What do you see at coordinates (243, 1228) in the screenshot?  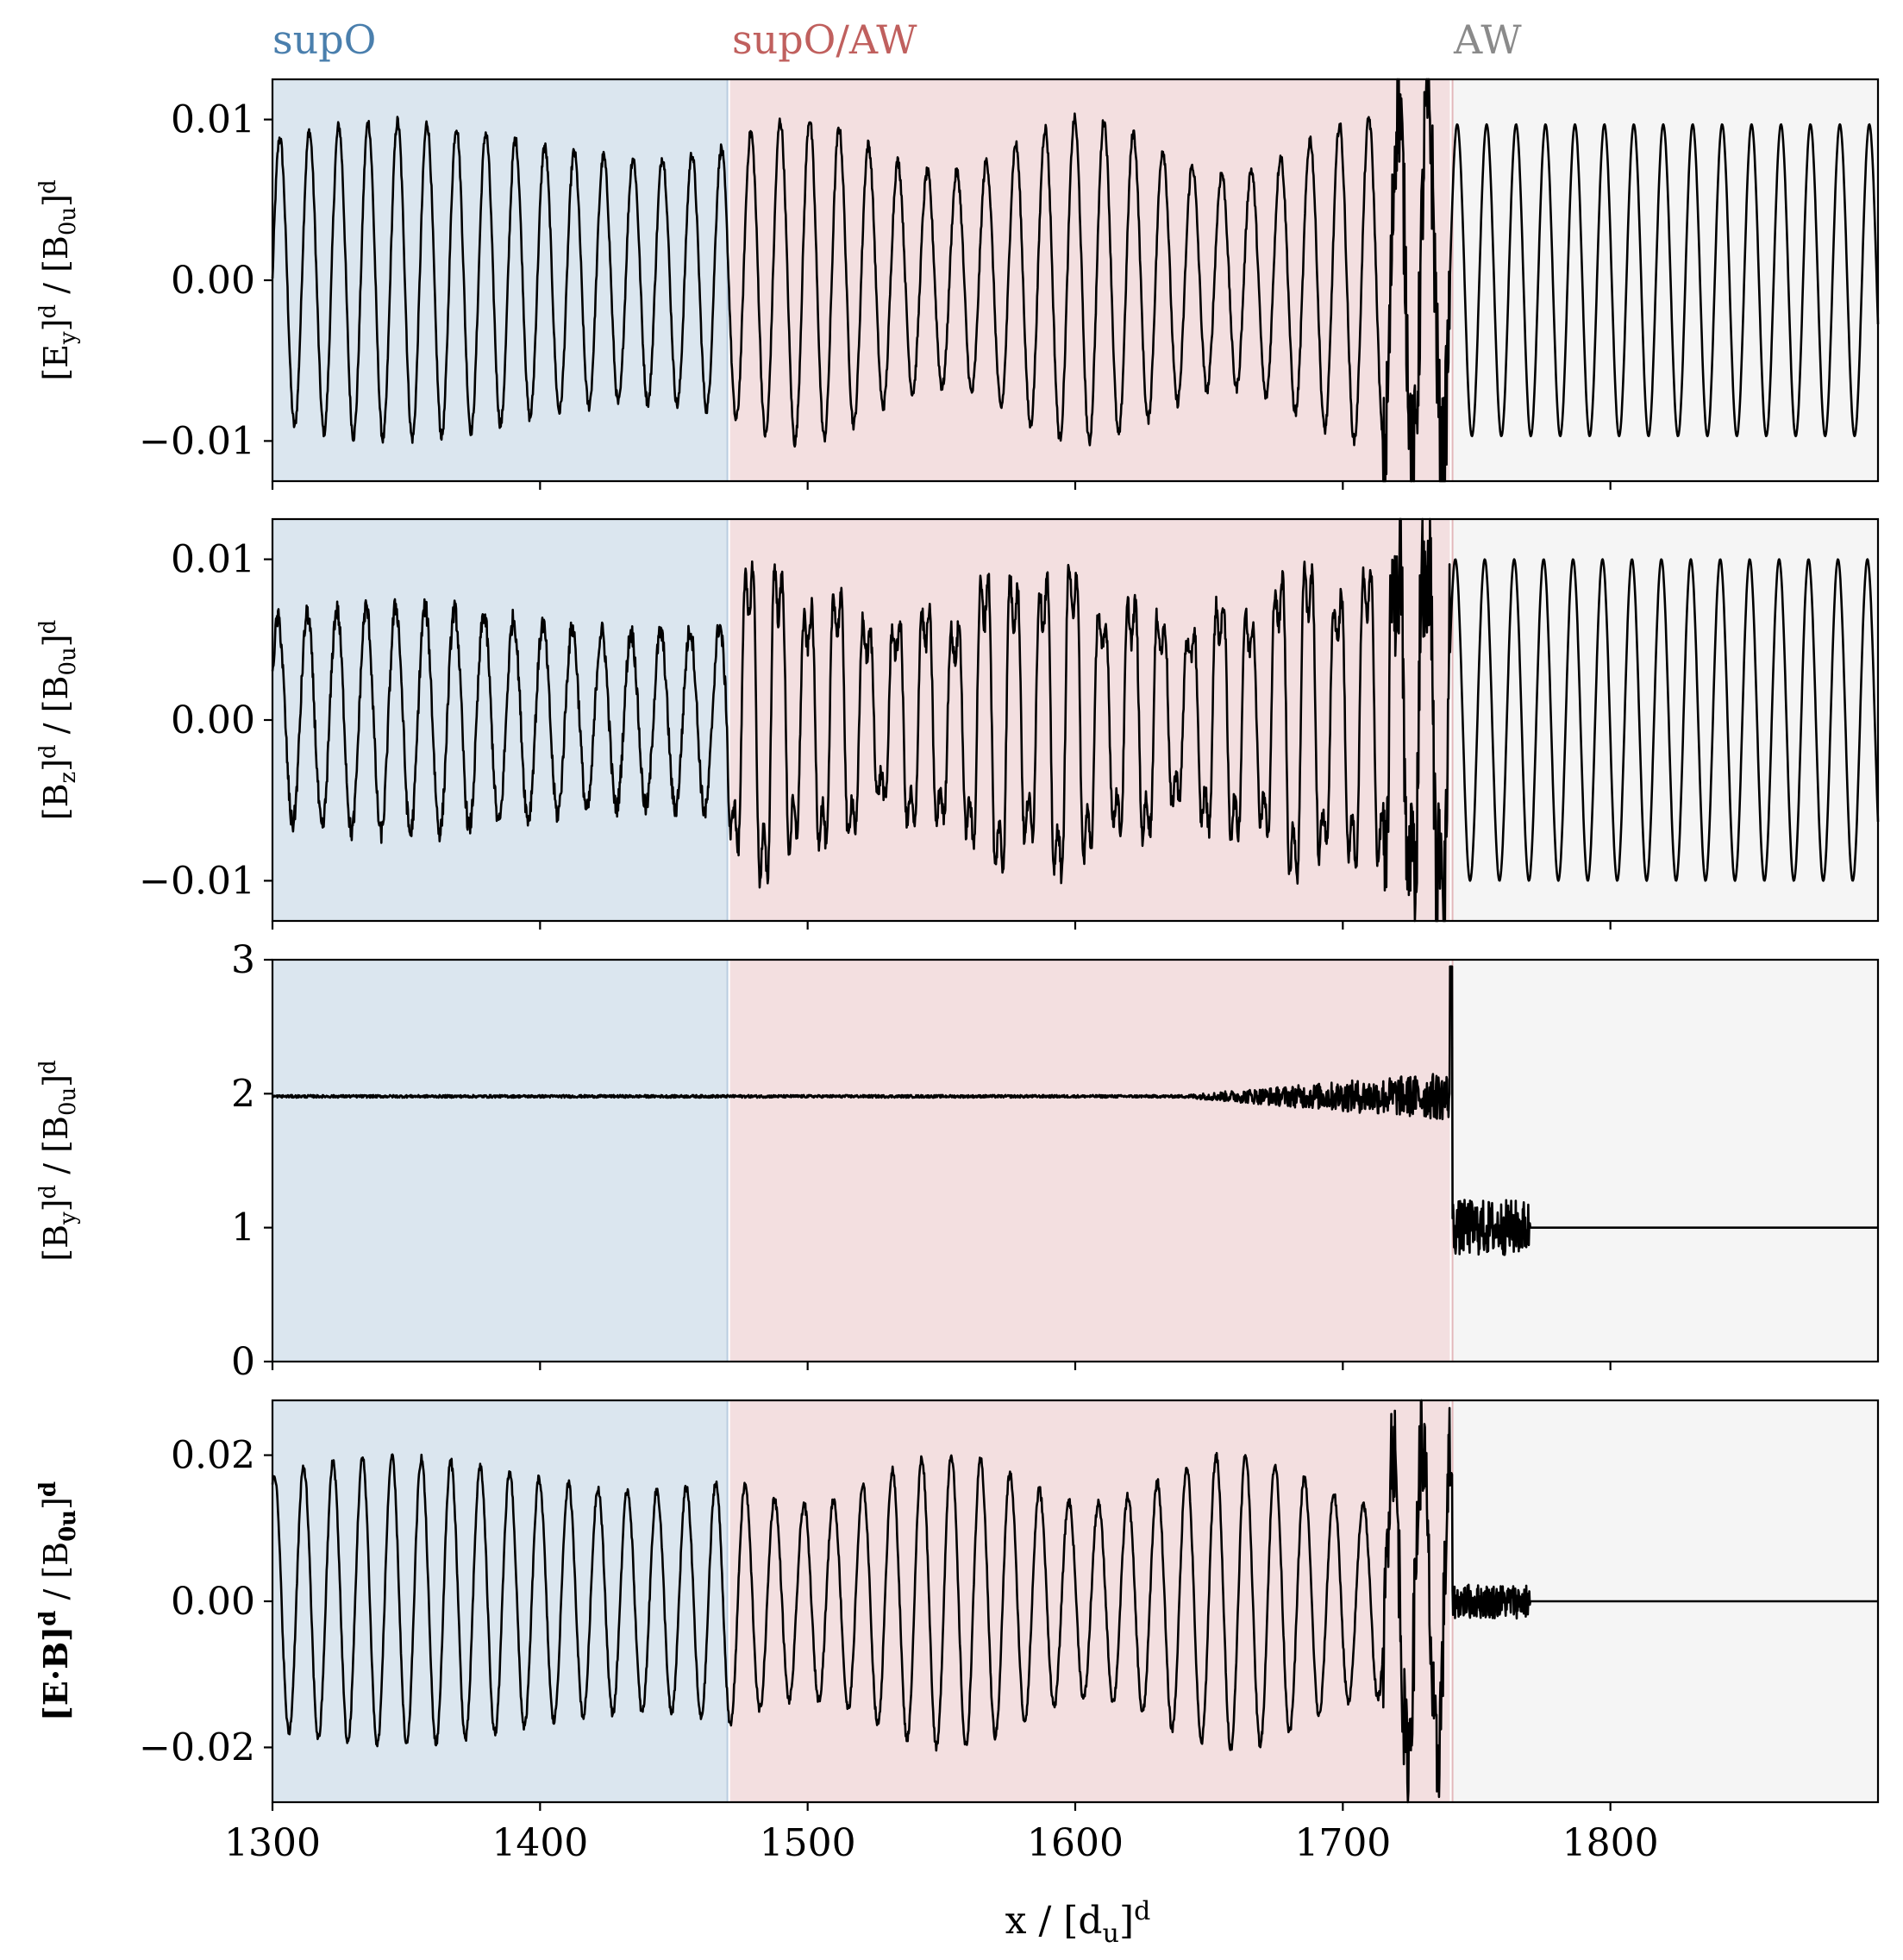 I see `y-tick-label-by-1: 1` at bounding box center [243, 1228].